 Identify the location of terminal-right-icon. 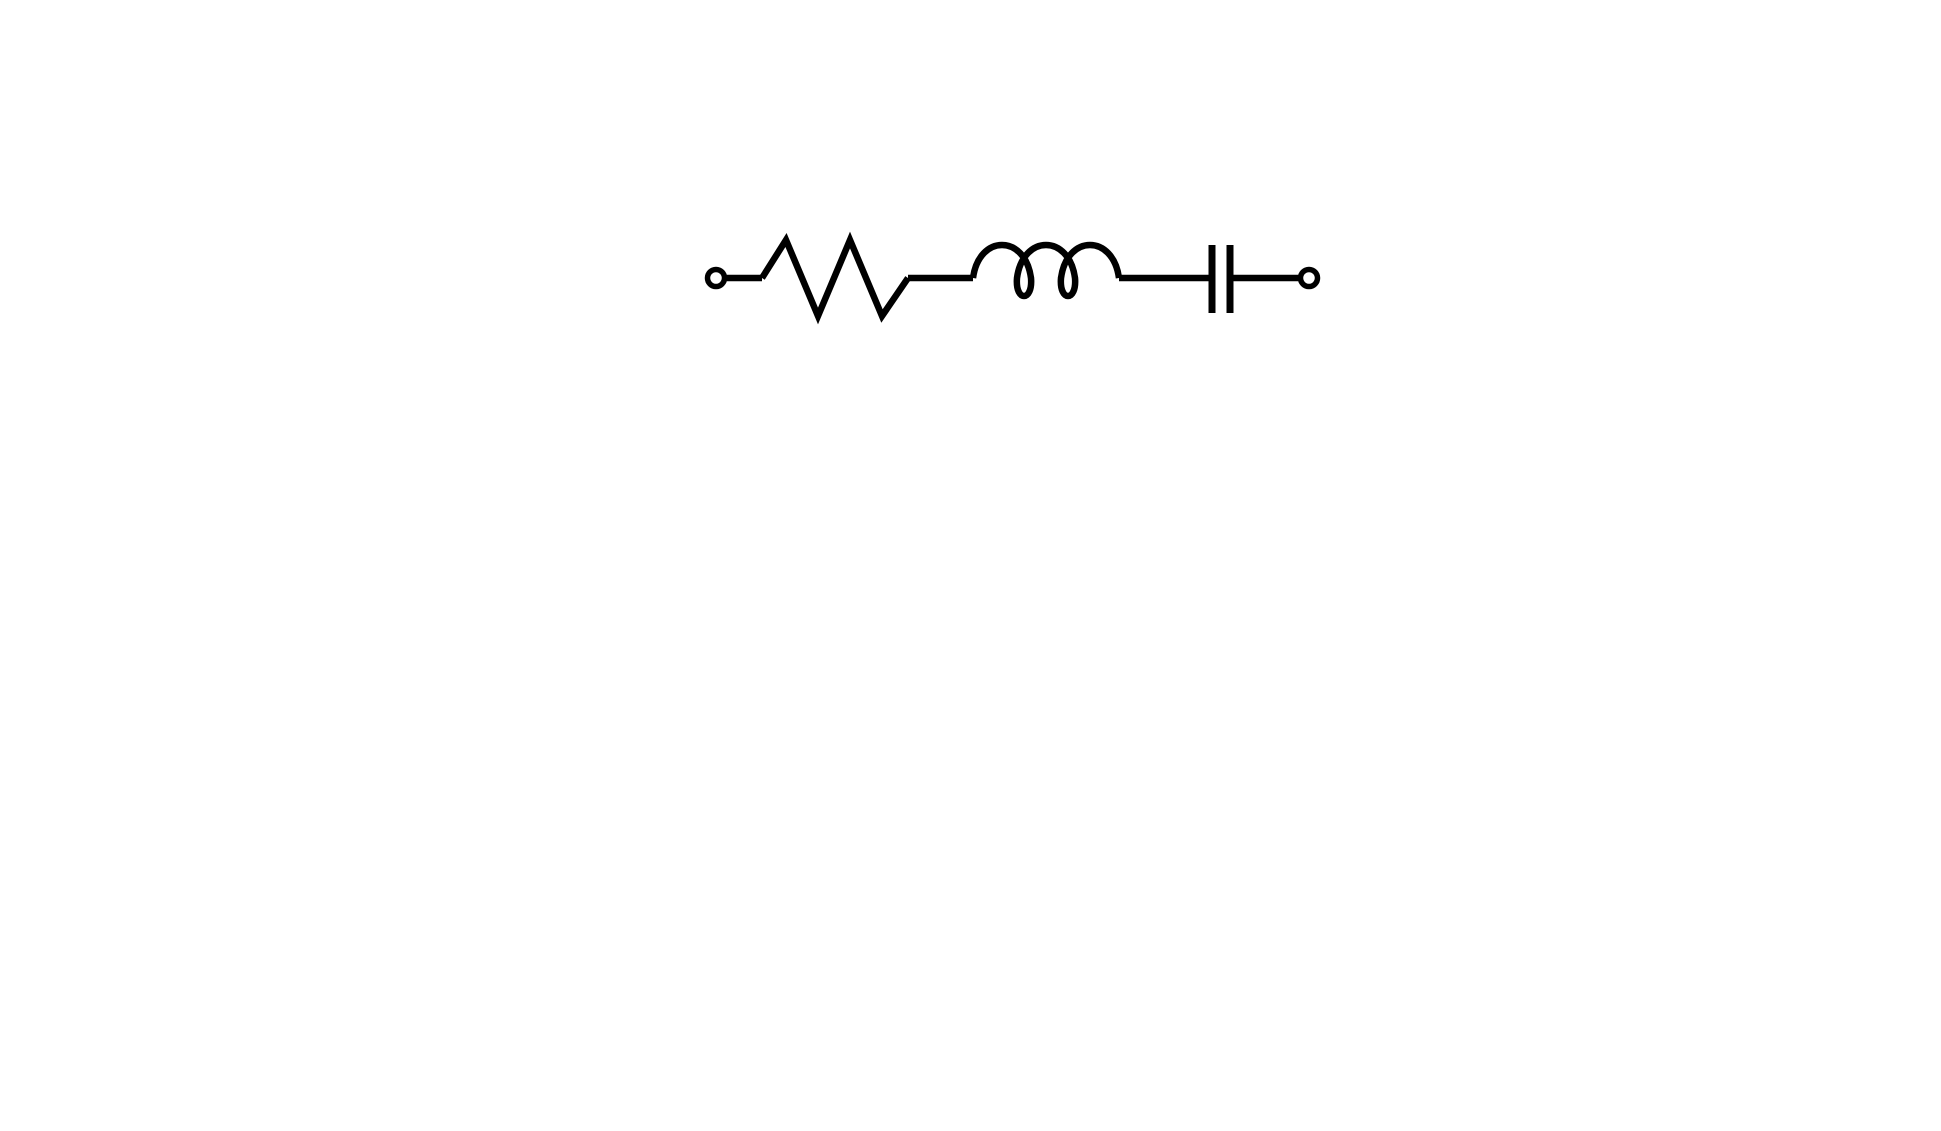
(1309, 278).